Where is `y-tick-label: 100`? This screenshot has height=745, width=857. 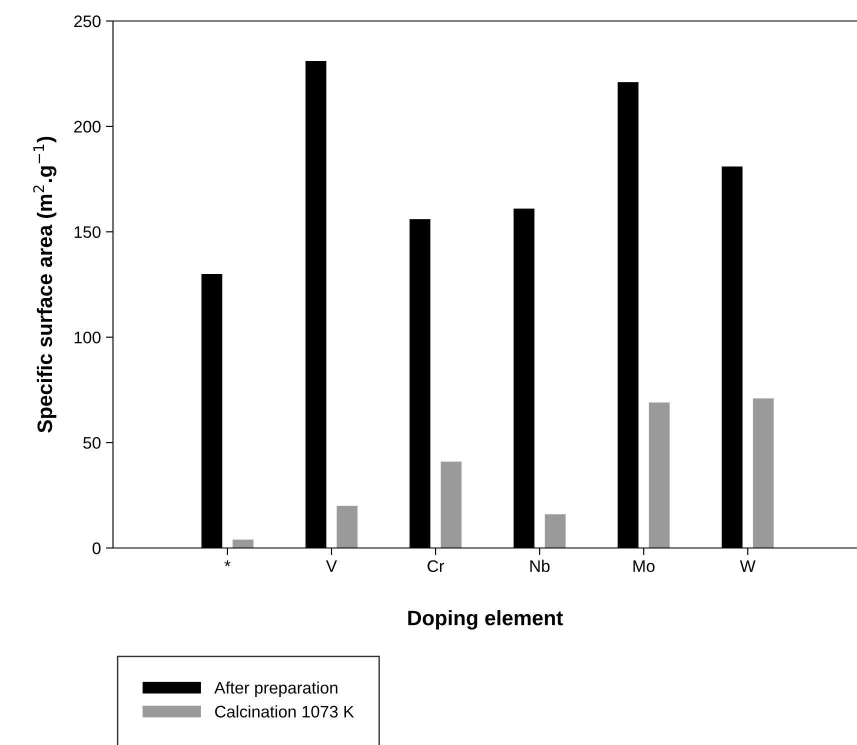
y-tick-label: 100 is located at coordinates (87, 338).